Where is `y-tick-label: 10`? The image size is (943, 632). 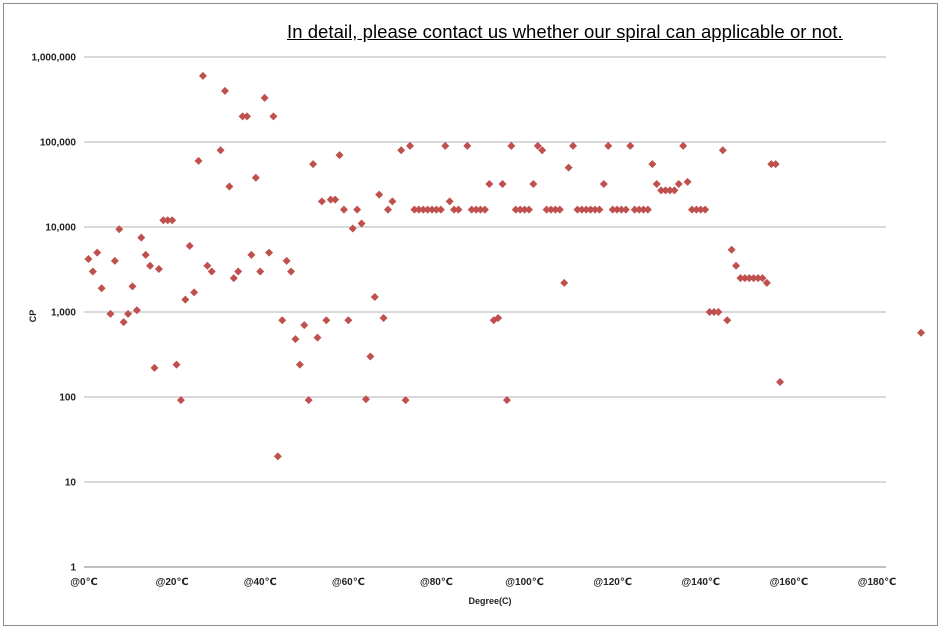 y-tick-label: 10 is located at coordinates (71, 483).